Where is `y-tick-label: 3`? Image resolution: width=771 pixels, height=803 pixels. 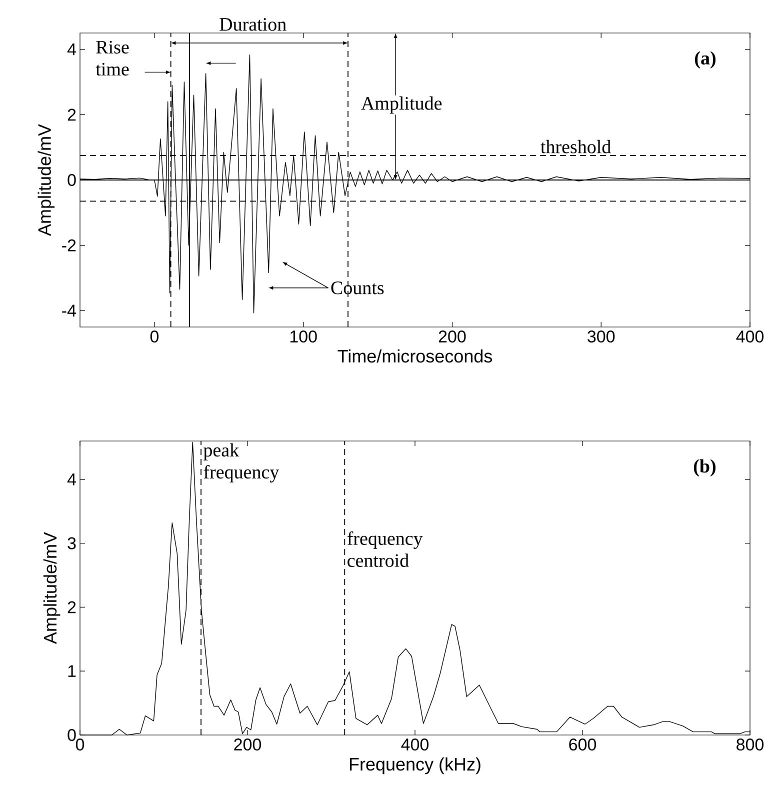
y-tick-label: 3 is located at coordinates (72, 543).